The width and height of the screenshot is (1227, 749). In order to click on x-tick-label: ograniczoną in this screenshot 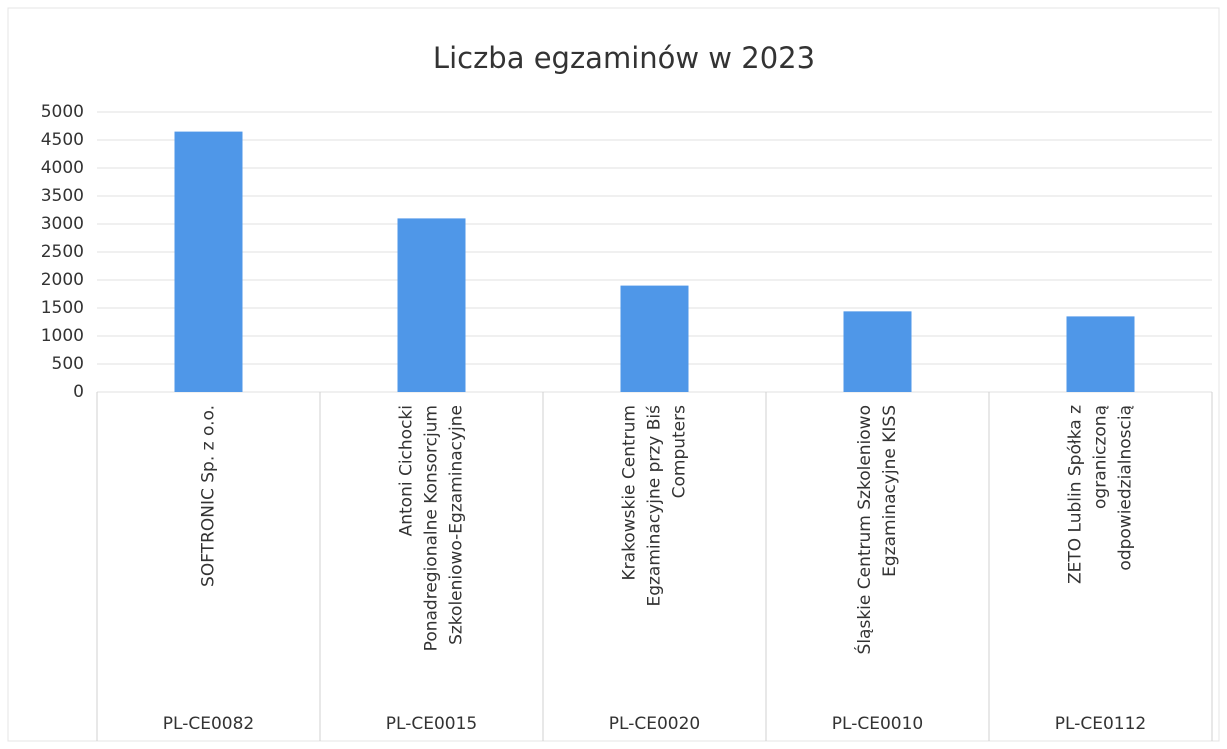, I will do `click(1101, 457)`.